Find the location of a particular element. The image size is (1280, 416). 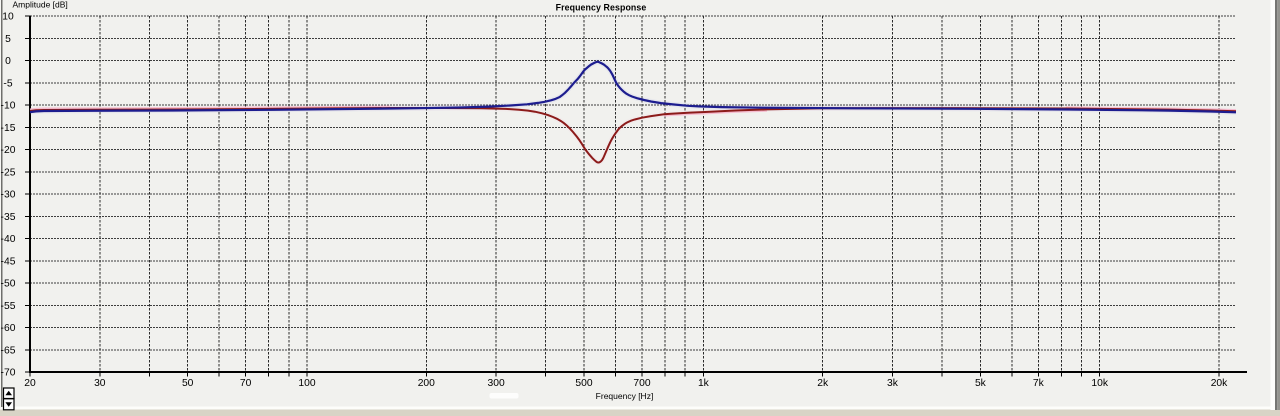

svg-text: Frequency Response is located at coordinates (601, 8).